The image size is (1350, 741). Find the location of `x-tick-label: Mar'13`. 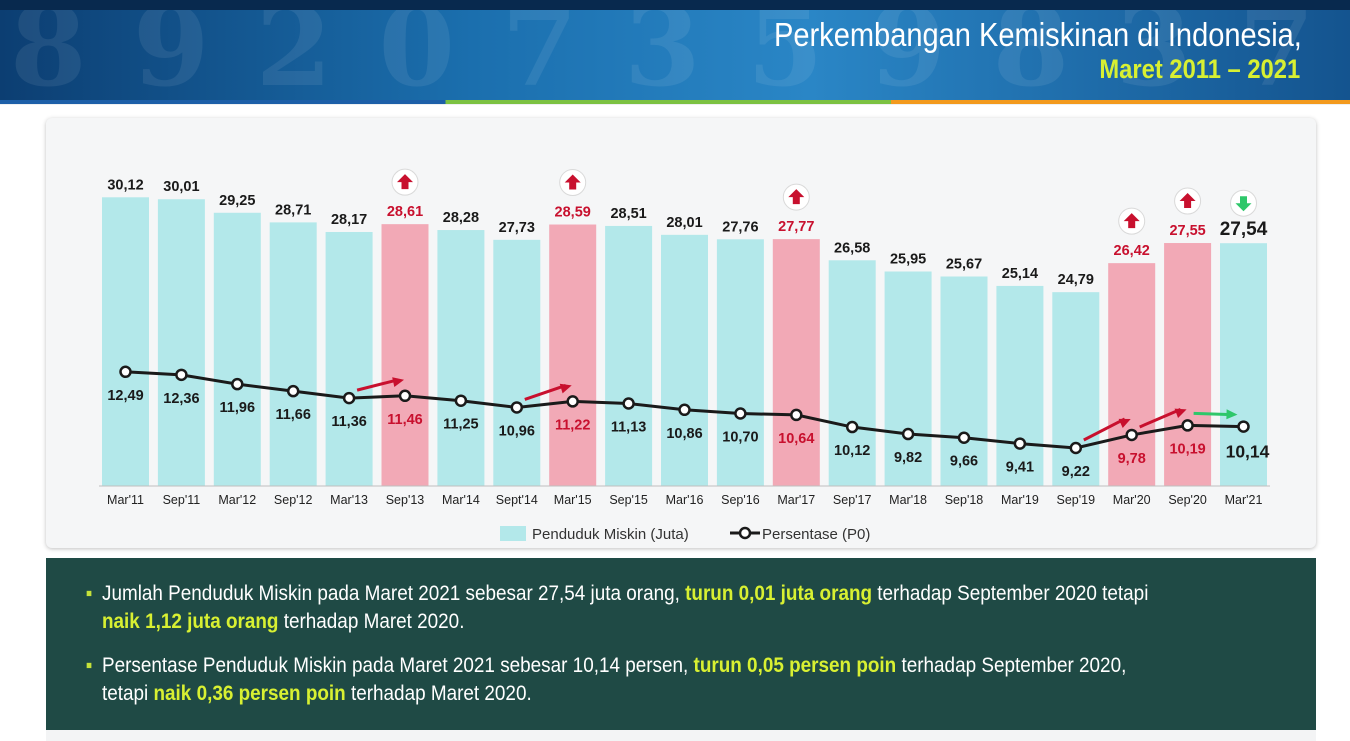

x-tick-label: Mar'13 is located at coordinates (349, 500).